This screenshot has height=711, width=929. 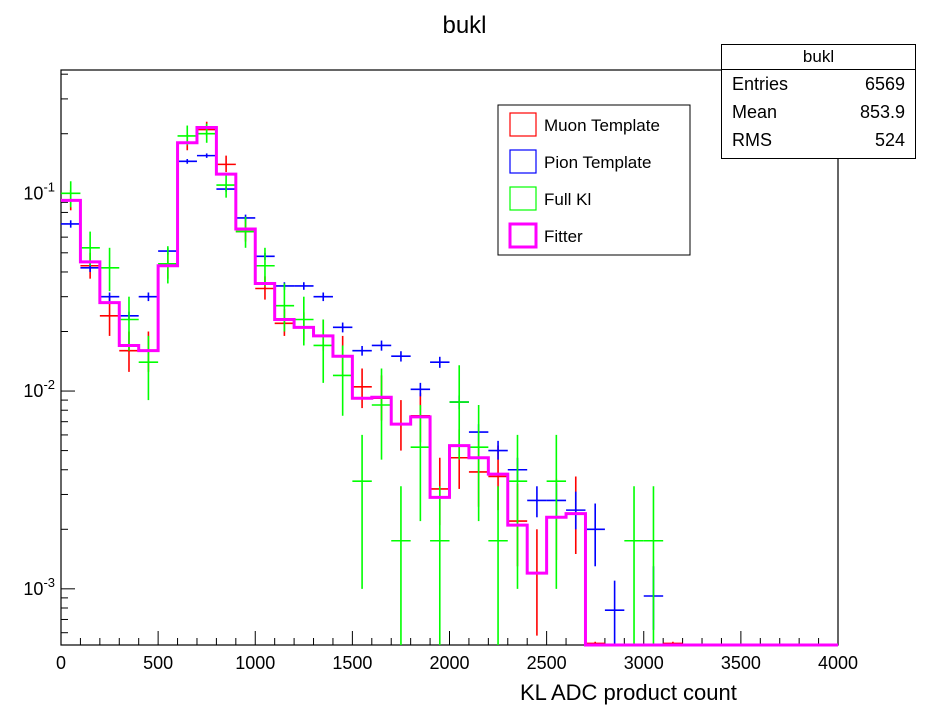 What do you see at coordinates (752, 140) in the screenshot?
I see `stats-label: RMS` at bounding box center [752, 140].